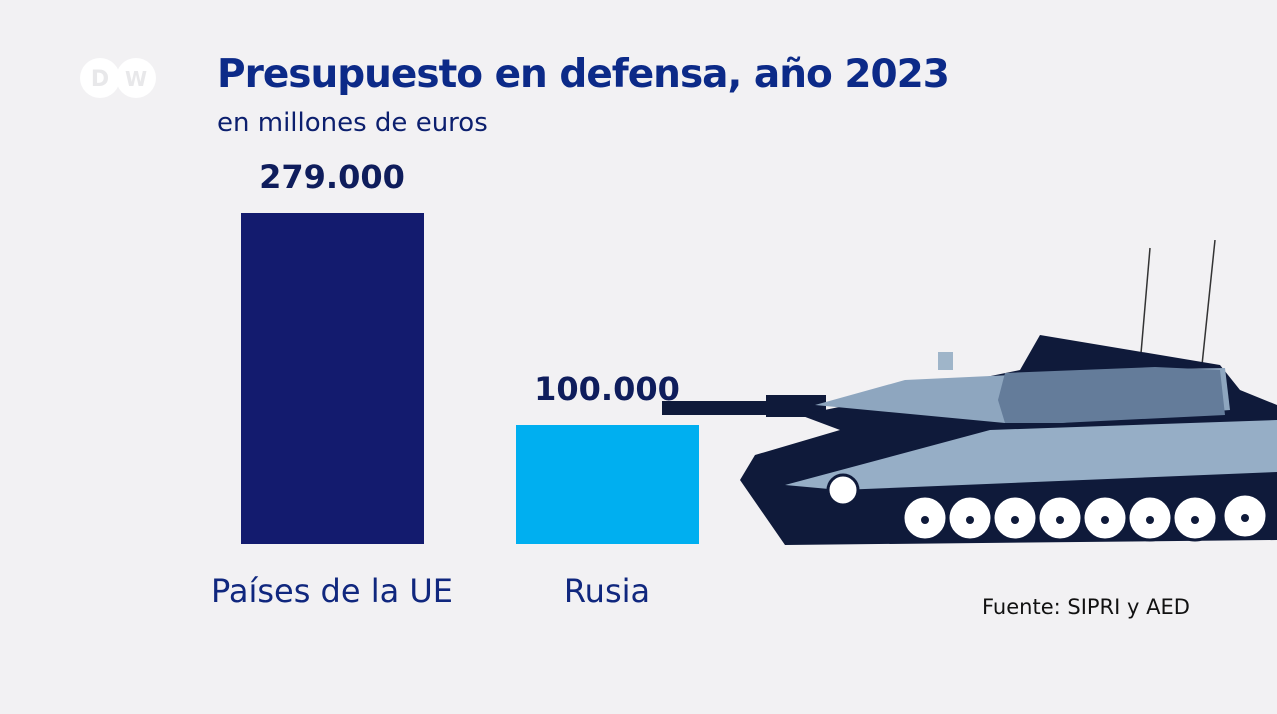  I want to click on category-label: Rusia, so click(607, 591).